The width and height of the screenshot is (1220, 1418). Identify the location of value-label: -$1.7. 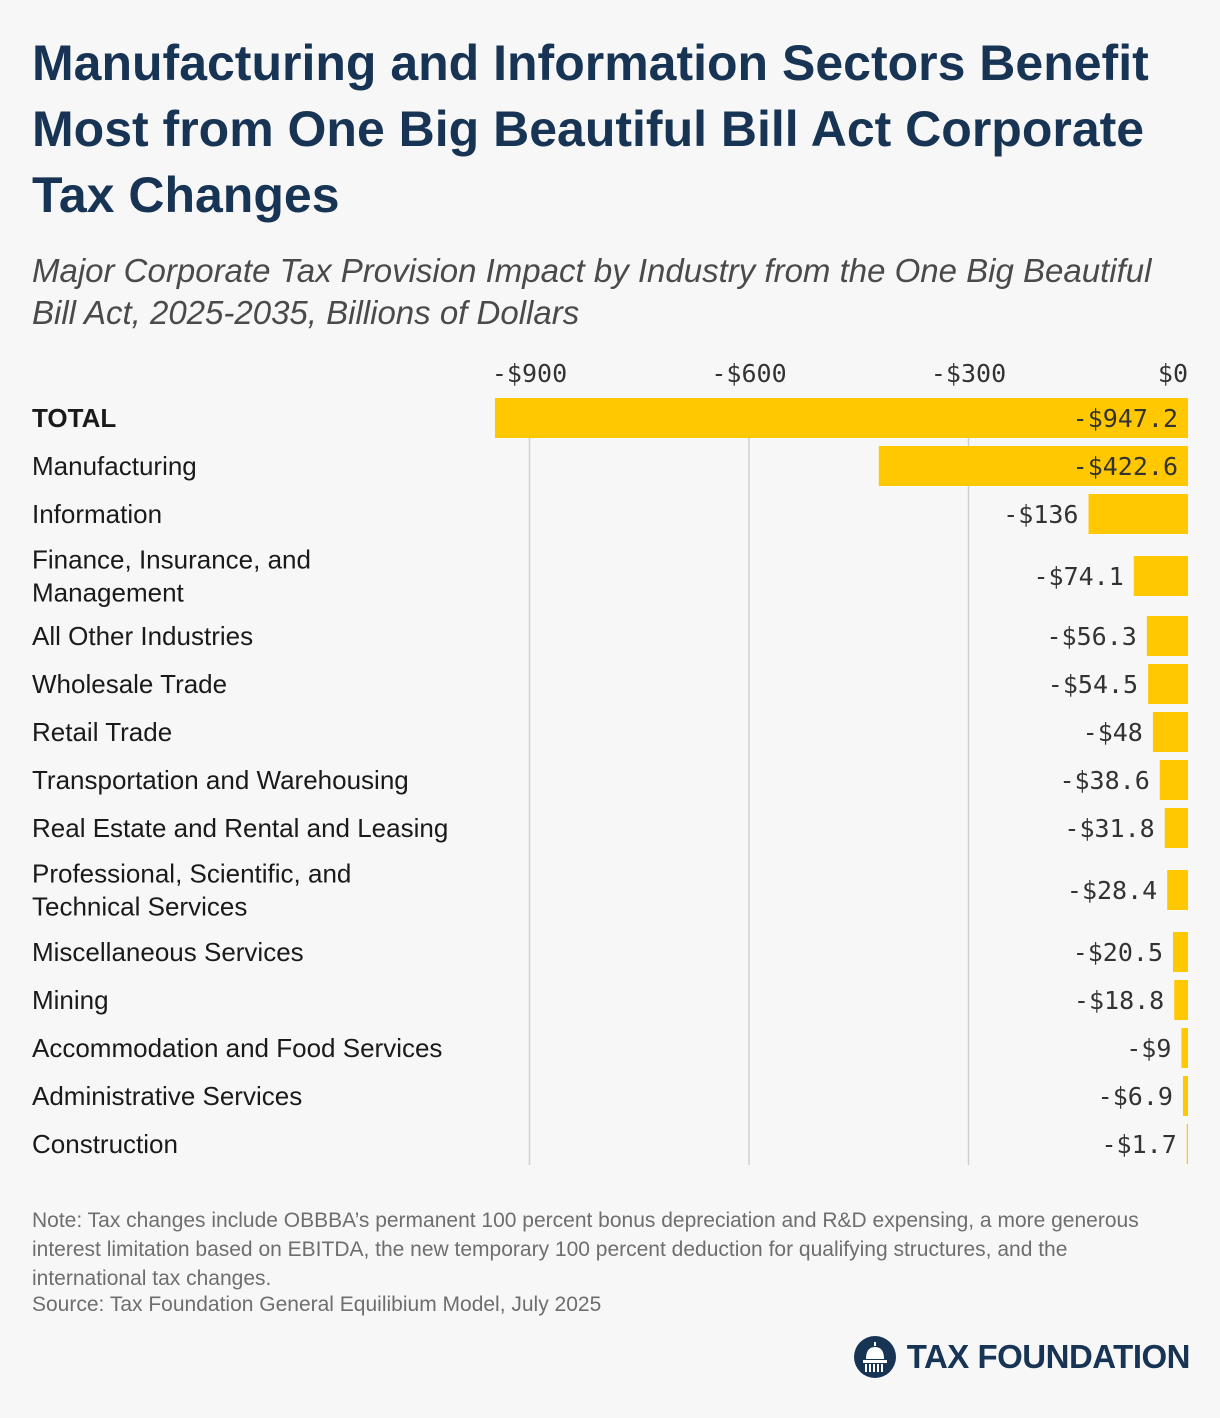
(1138, 1144).